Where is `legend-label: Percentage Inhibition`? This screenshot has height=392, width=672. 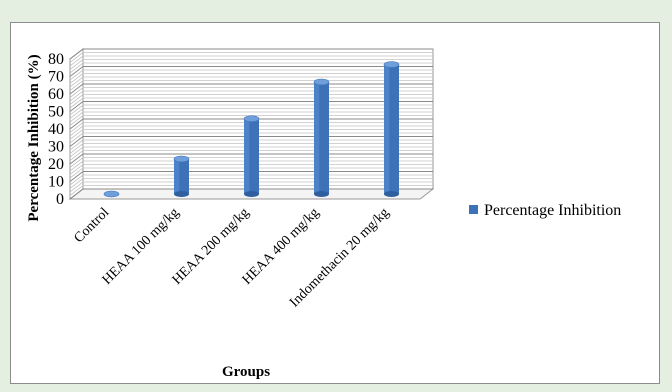
legend-label: Percentage Inhibition is located at coordinates (552, 210).